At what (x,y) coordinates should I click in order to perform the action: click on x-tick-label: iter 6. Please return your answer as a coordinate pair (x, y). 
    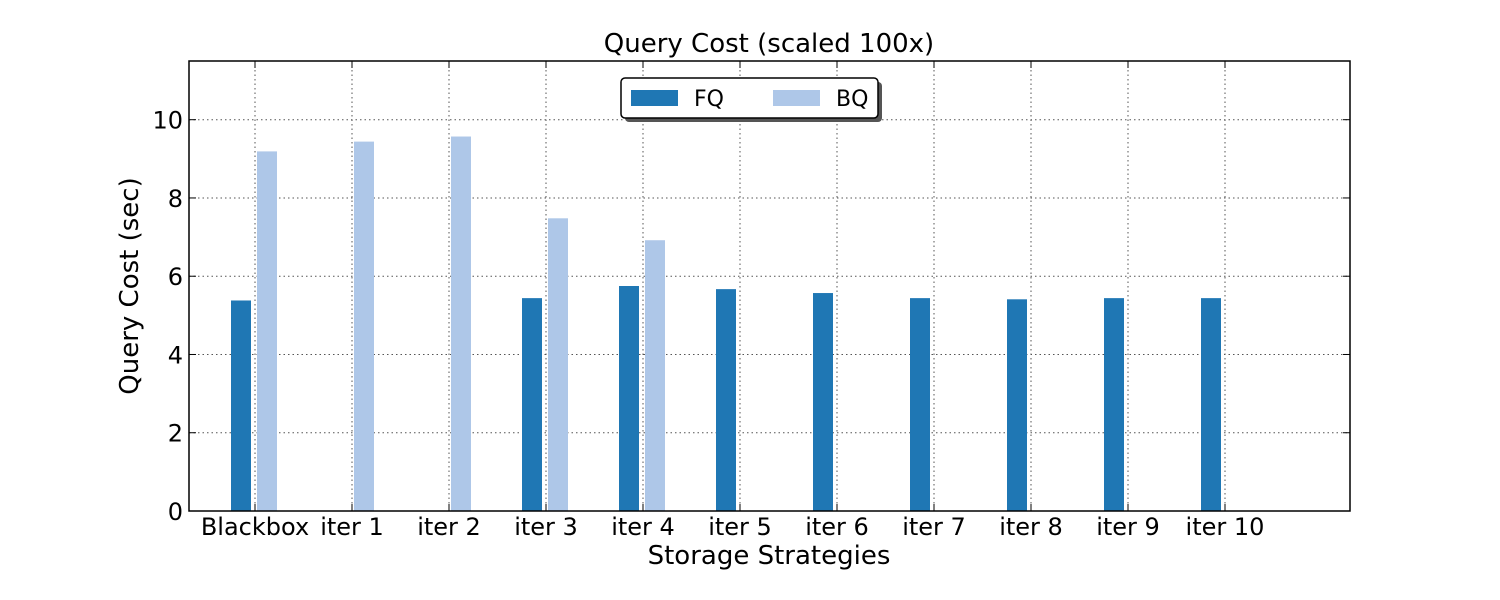
    Looking at the image, I should click on (837, 527).